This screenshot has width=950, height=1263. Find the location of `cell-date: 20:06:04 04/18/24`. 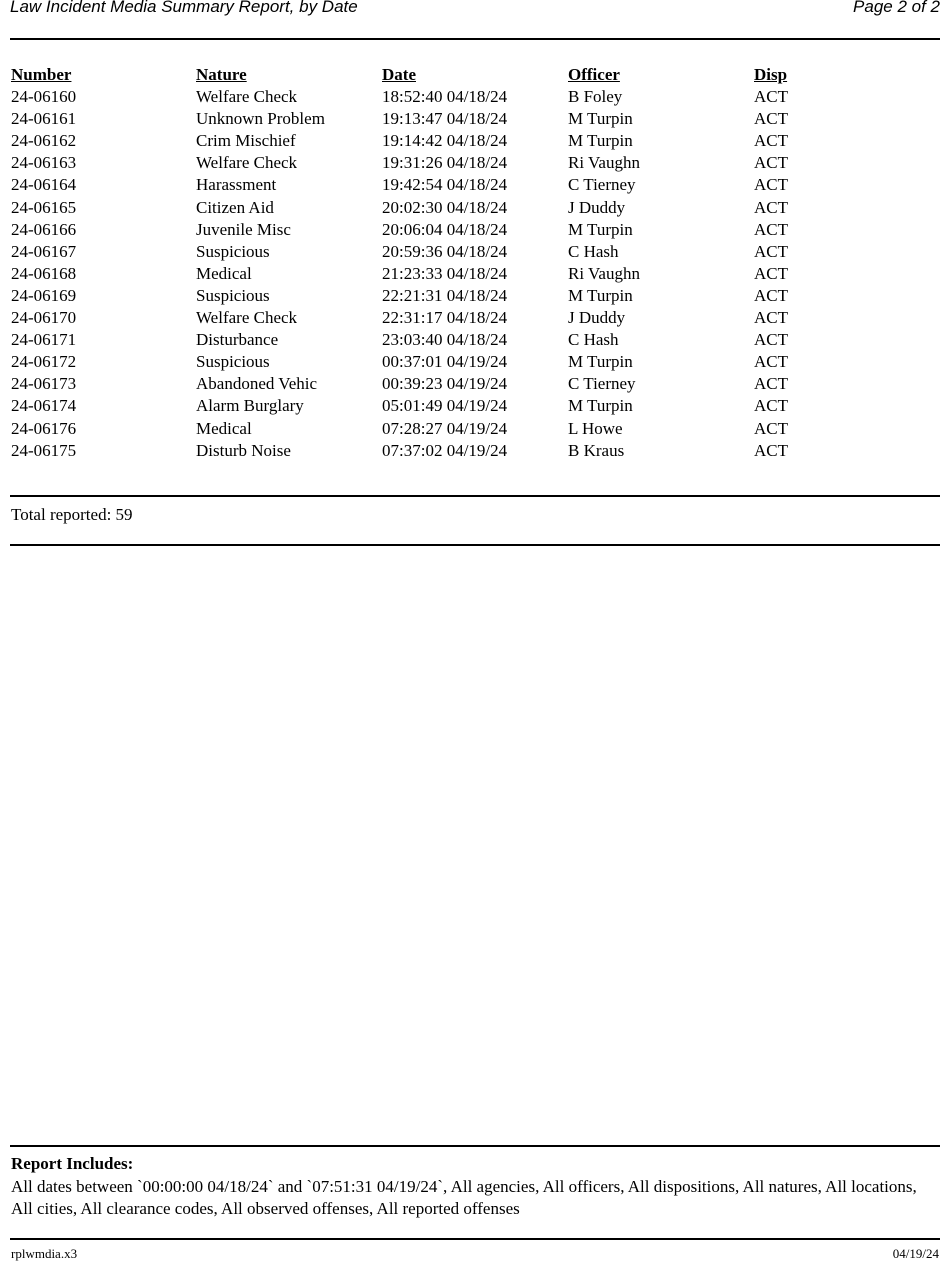

cell-date: 20:06:04 04/18/24 is located at coordinates (445, 229).